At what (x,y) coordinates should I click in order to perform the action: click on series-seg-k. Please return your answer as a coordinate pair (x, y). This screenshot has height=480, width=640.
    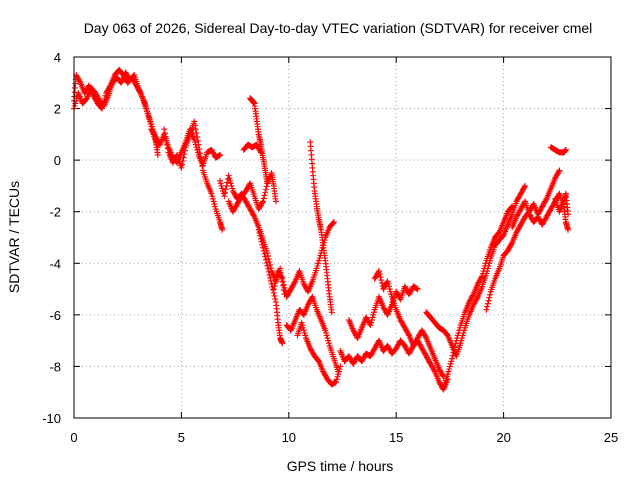
    Looking at the image, I should click on (312, 334).